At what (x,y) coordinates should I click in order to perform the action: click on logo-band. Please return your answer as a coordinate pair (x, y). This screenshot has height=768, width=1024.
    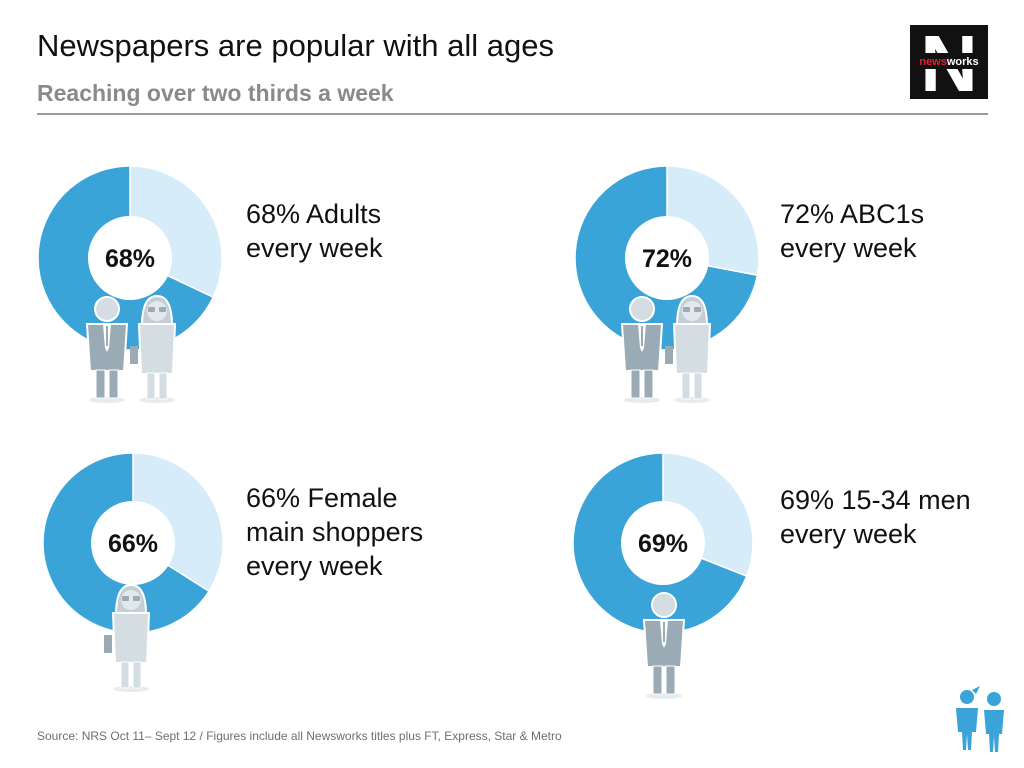
    Looking at the image, I should click on (949, 61).